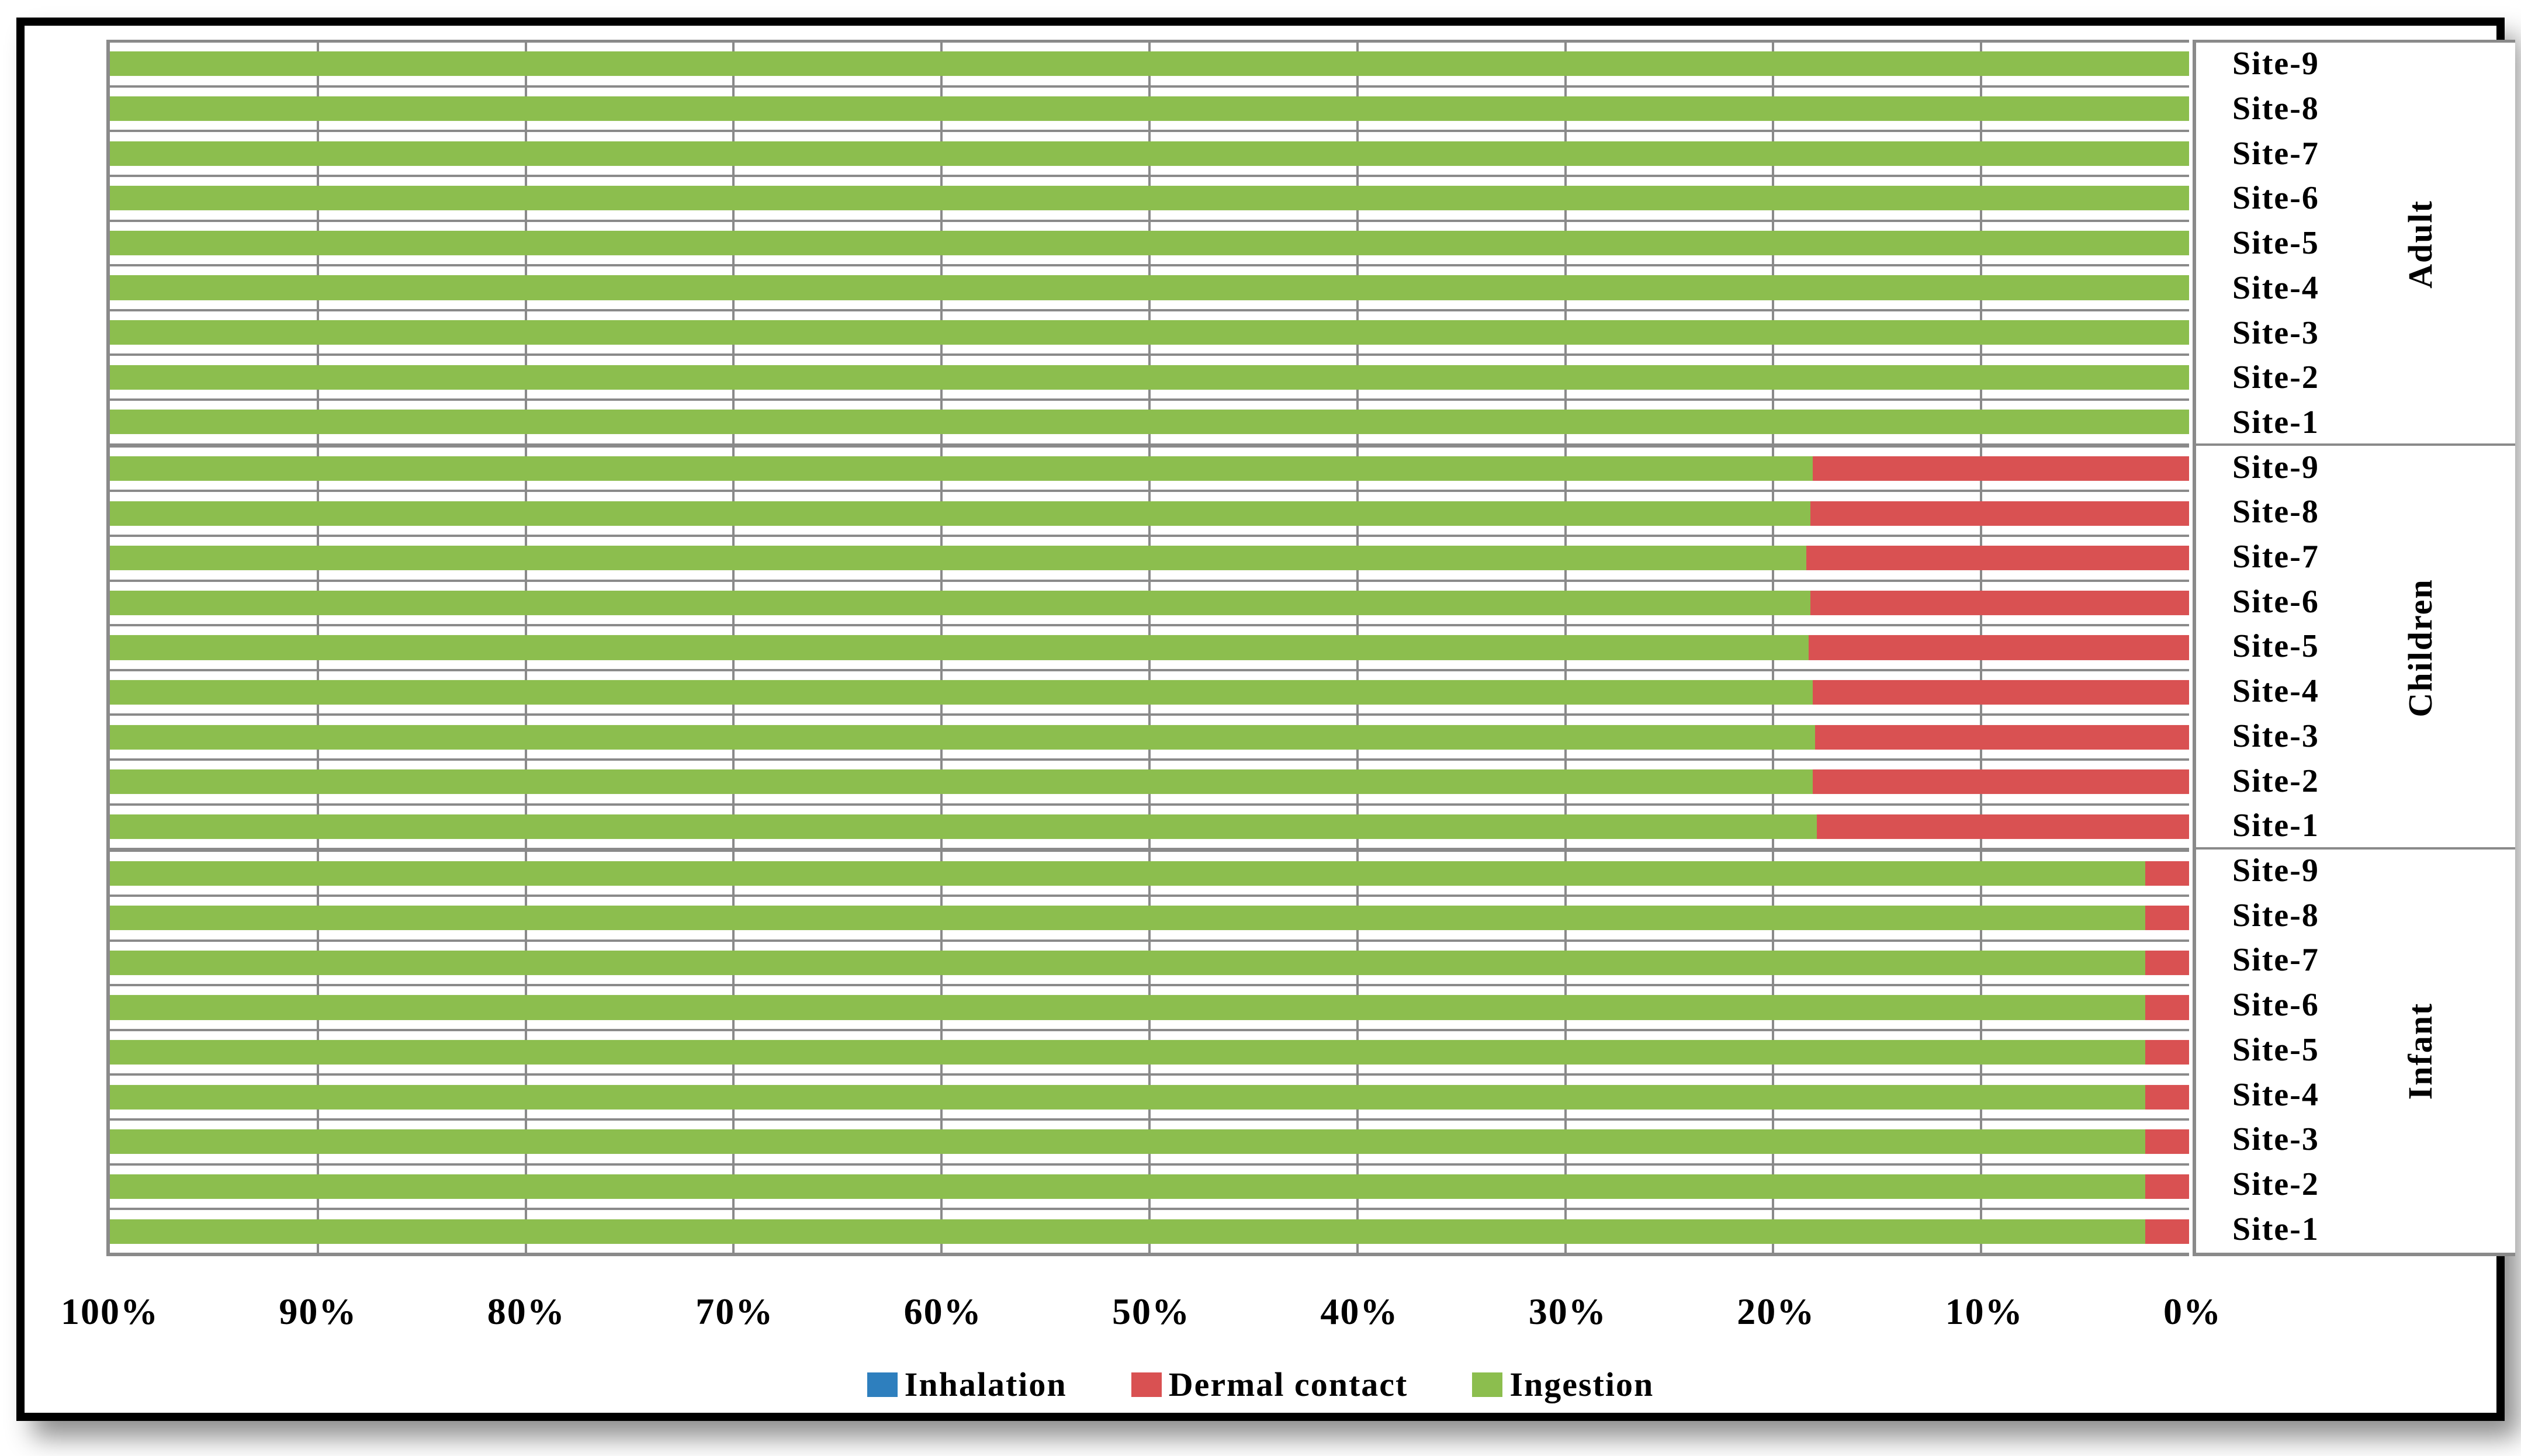 The height and width of the screenshot is (1456, 2521). What do you see at coordinates (2275, 825) in the screenshot?
I see `site-label: Site-1` at bounding box center [2275, 825].